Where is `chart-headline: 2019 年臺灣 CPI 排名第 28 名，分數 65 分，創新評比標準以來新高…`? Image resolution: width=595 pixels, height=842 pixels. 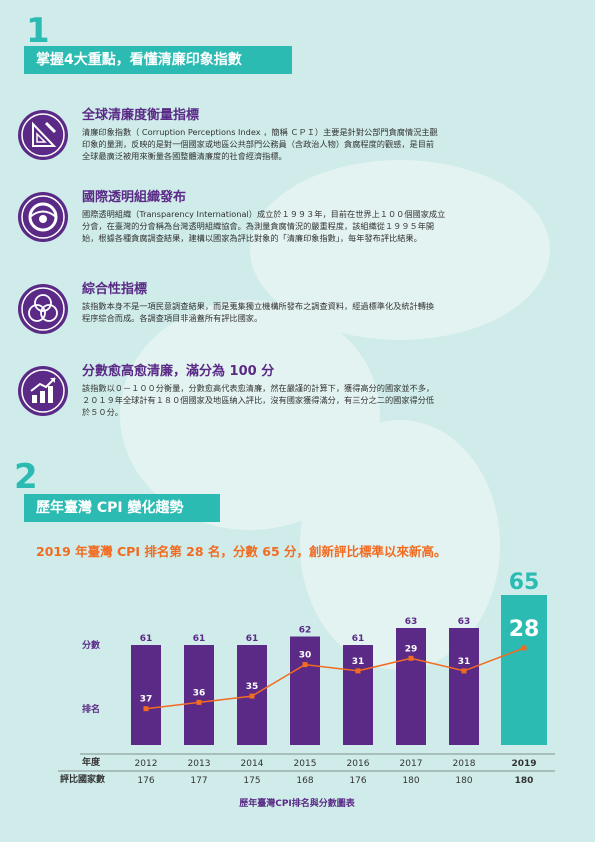 chart-headline: 2019 年臺灣 CPI 排名第 28 名，分數 65 分，創新評比標準以來新高… is located at coordinates (241, 551).